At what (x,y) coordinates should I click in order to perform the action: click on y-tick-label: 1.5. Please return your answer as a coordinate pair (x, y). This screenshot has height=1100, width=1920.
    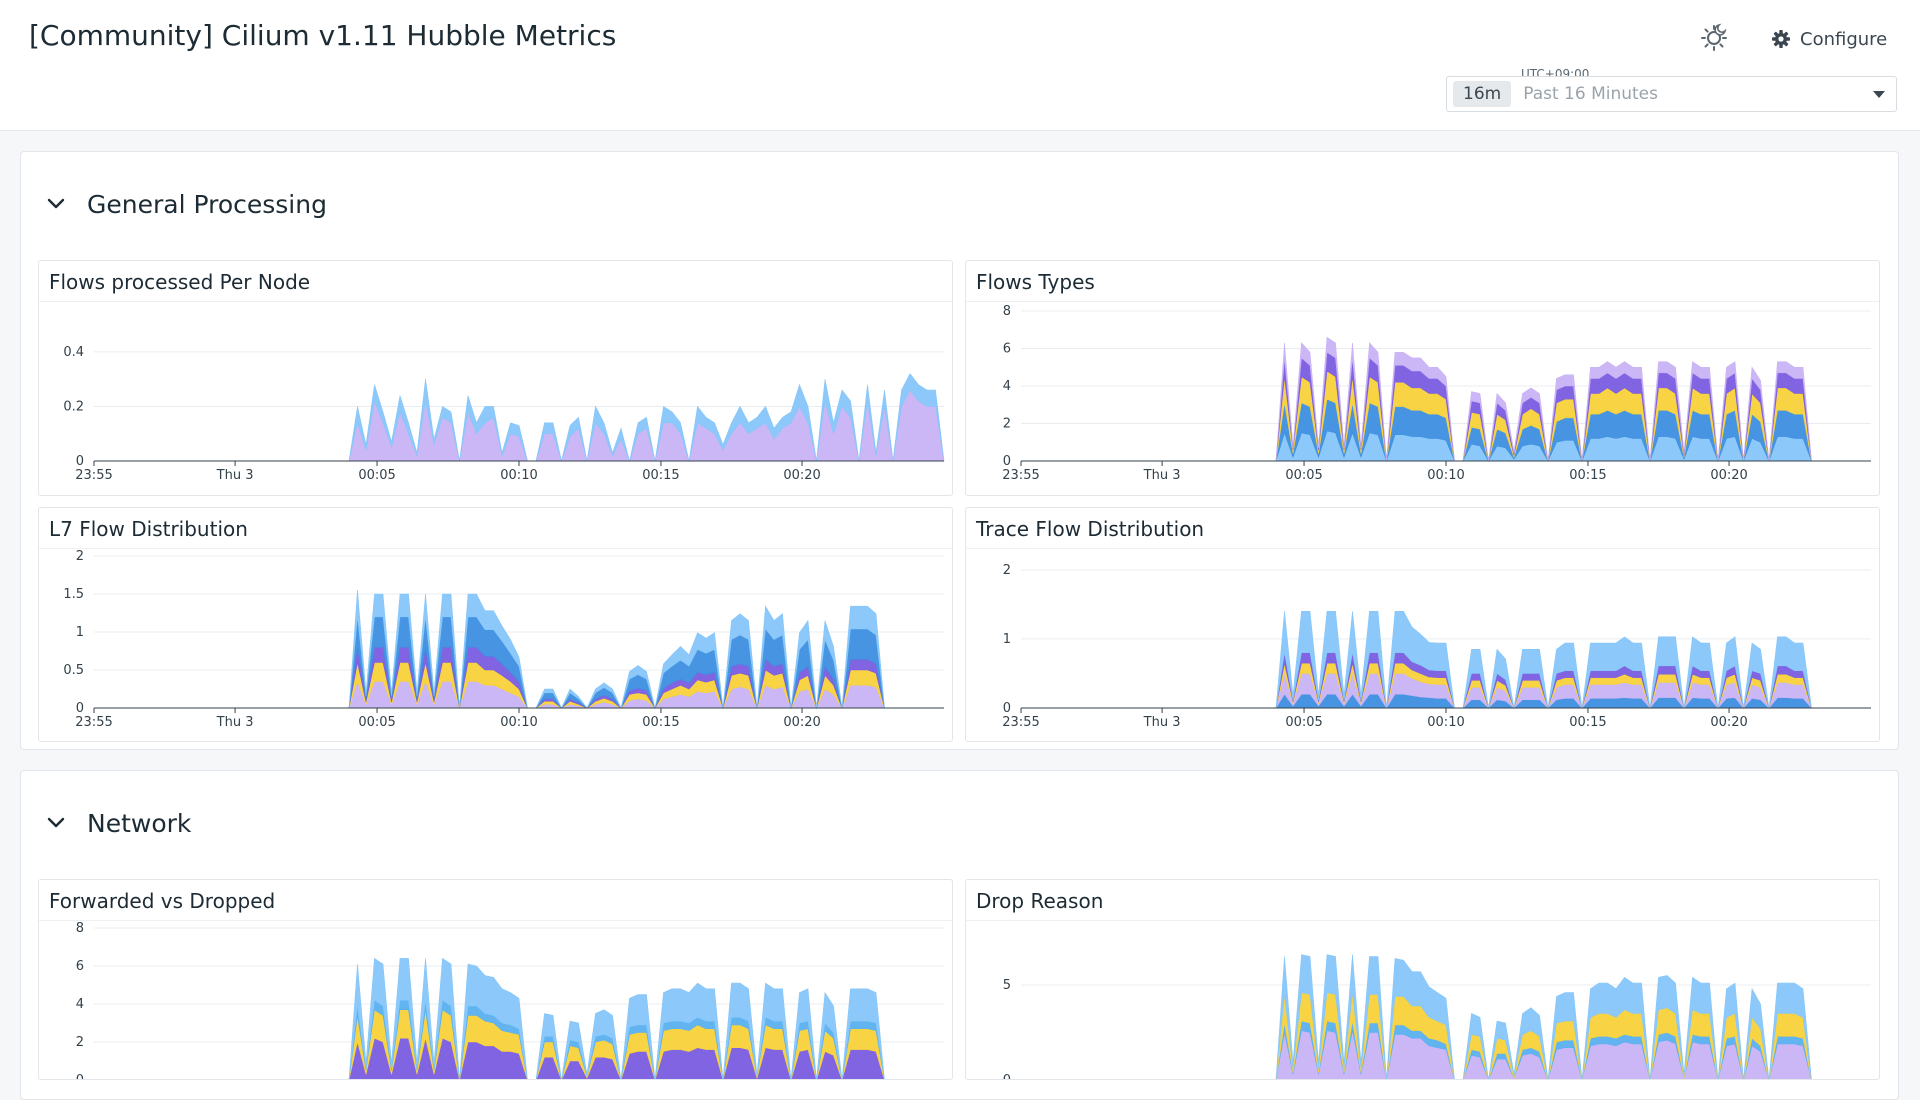
    Looking at the image, I should click on (73, 594).